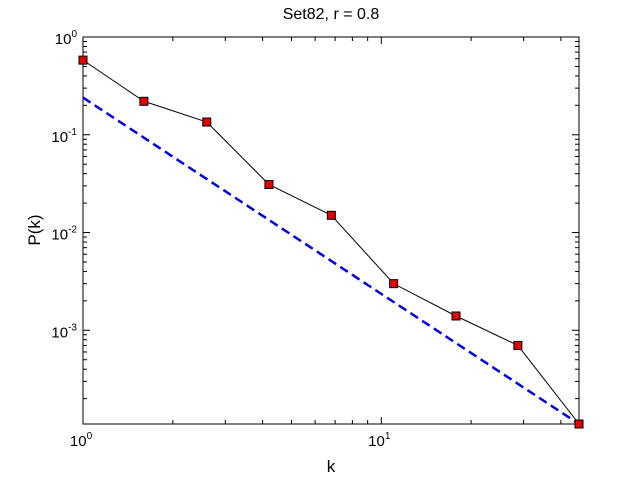  Describe the element at coordinates (64, 331) in the screenshot. I see `y-tick-label: 10⁻³` at that location.